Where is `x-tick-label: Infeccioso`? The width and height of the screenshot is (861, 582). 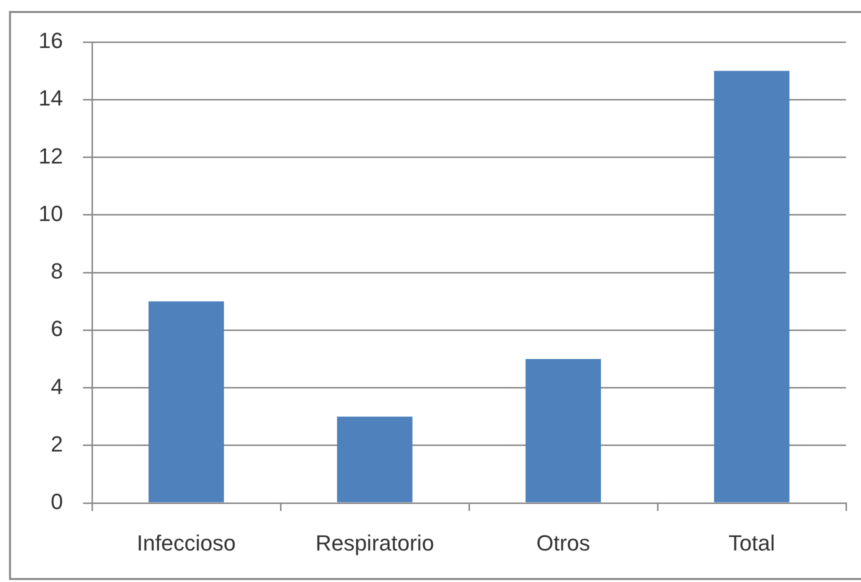 x-tick-label: Infeccioso is located at coordinates (186, 543).